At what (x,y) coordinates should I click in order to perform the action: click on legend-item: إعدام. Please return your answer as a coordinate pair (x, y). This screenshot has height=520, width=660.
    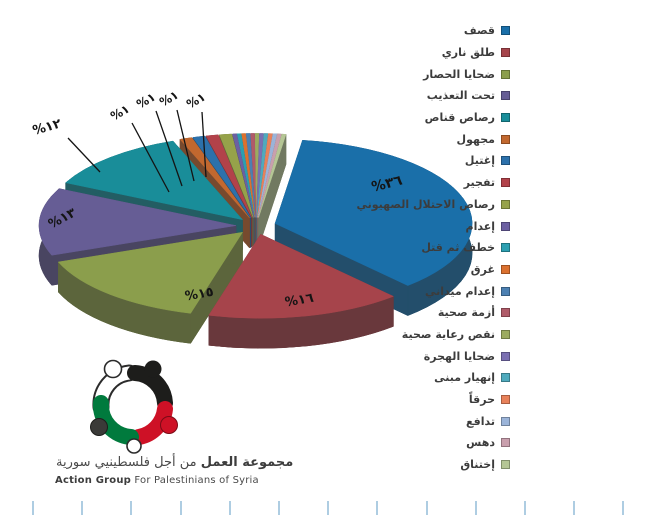
    Looking at the image, I should click on (433, 226).